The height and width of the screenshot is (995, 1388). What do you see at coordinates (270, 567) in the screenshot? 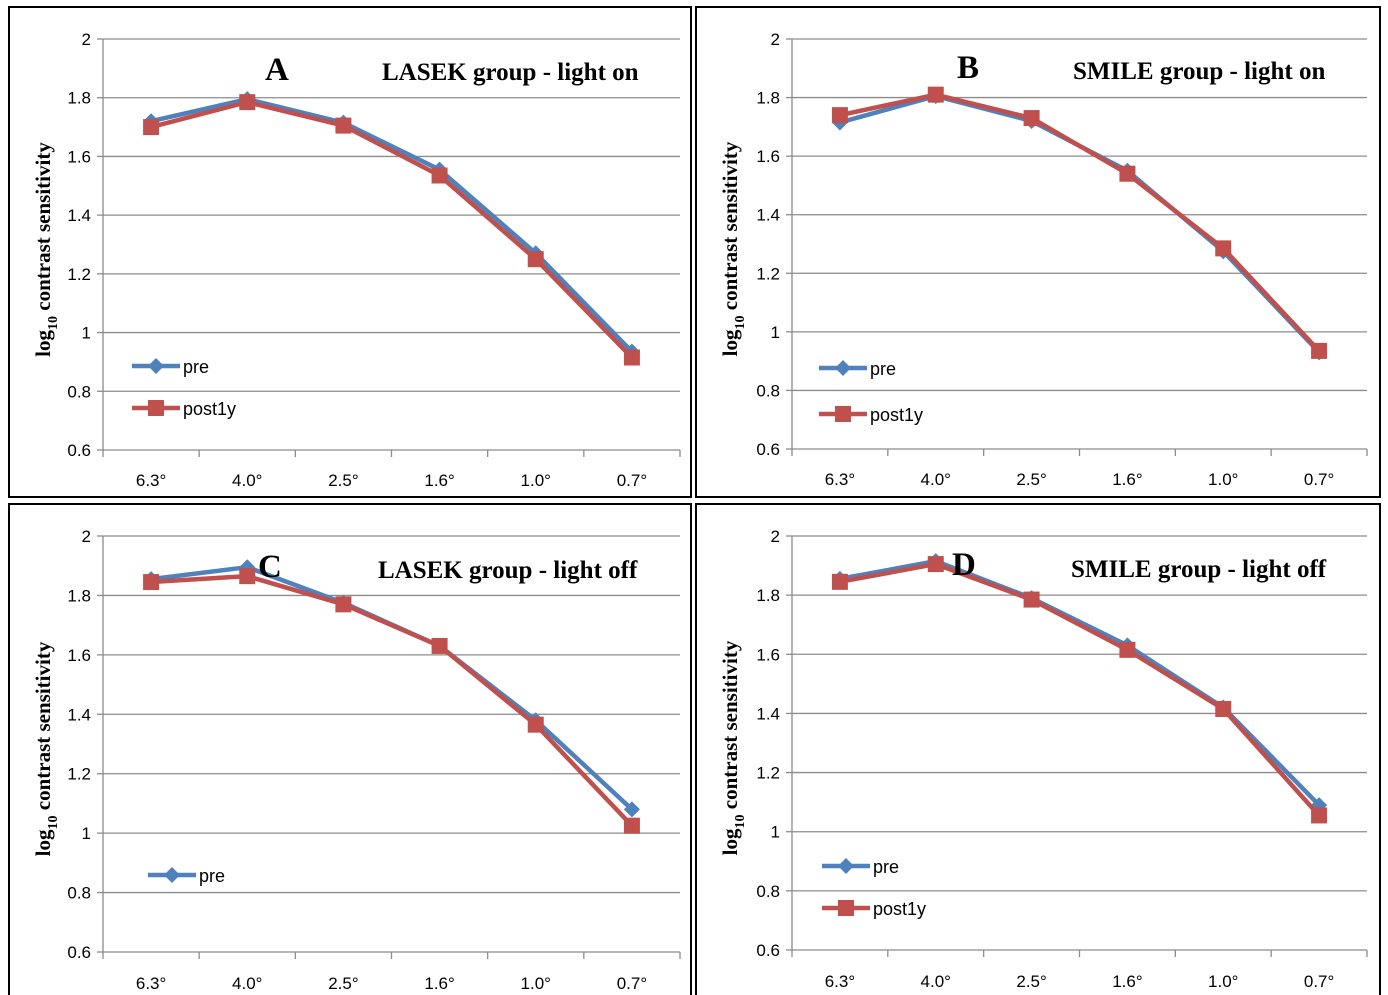
I see `panel-letter: C` at bounding box center [270, 567].